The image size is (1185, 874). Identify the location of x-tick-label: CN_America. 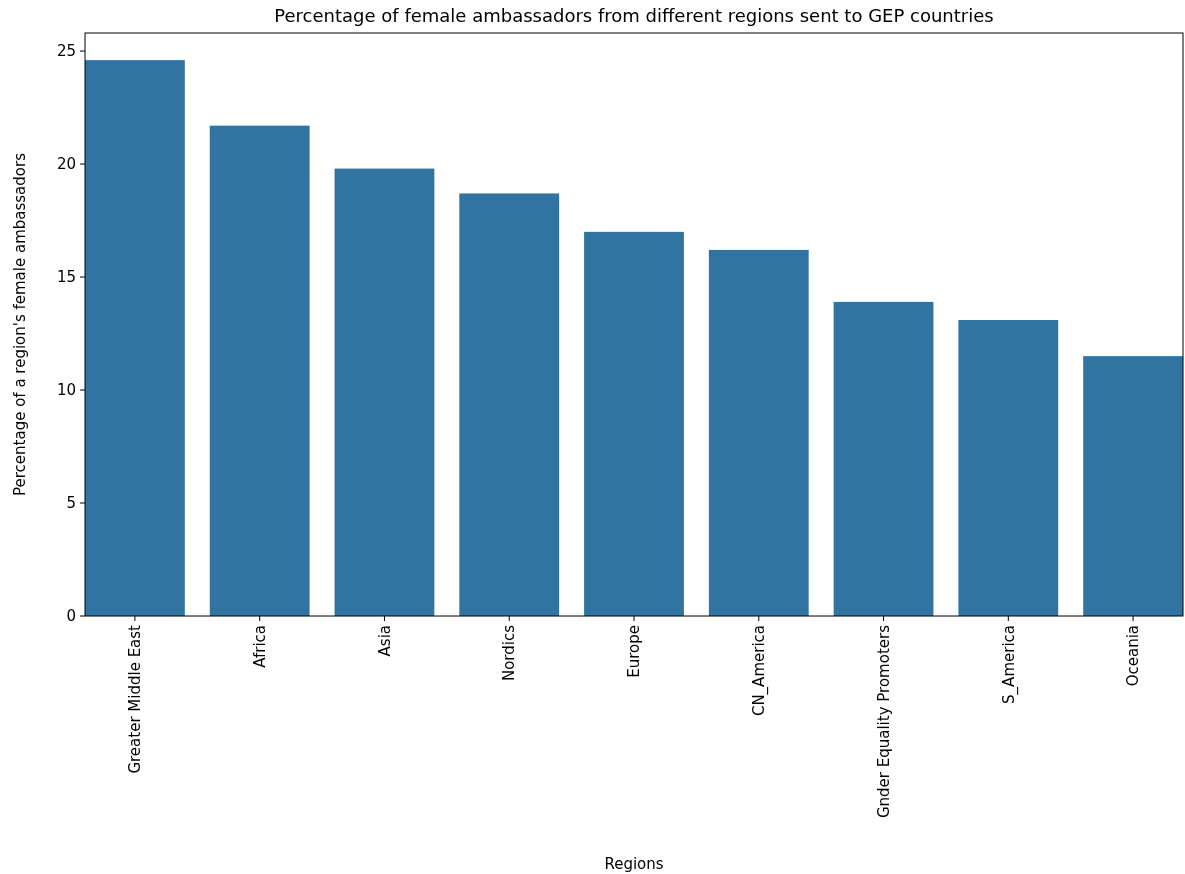
(760, 671).